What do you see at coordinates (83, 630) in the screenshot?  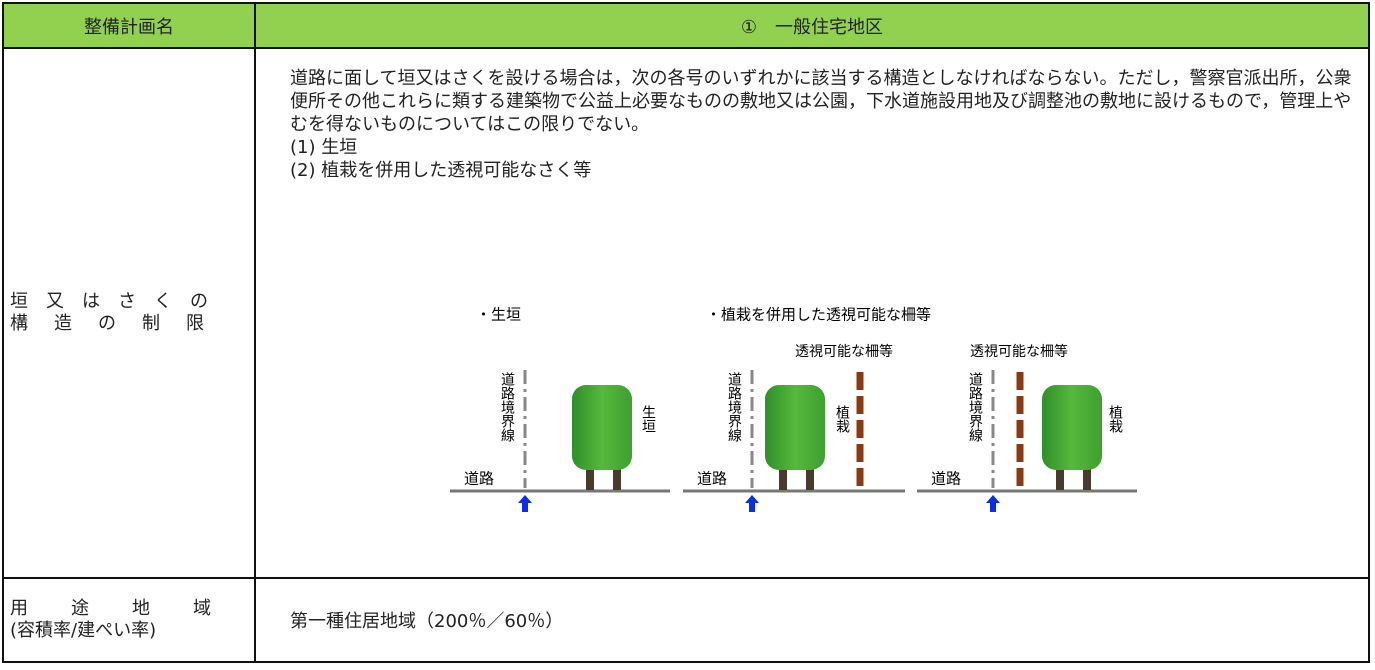 I see `label-line: (容積率/建ぺい率)` at bounding box center [83, 630].